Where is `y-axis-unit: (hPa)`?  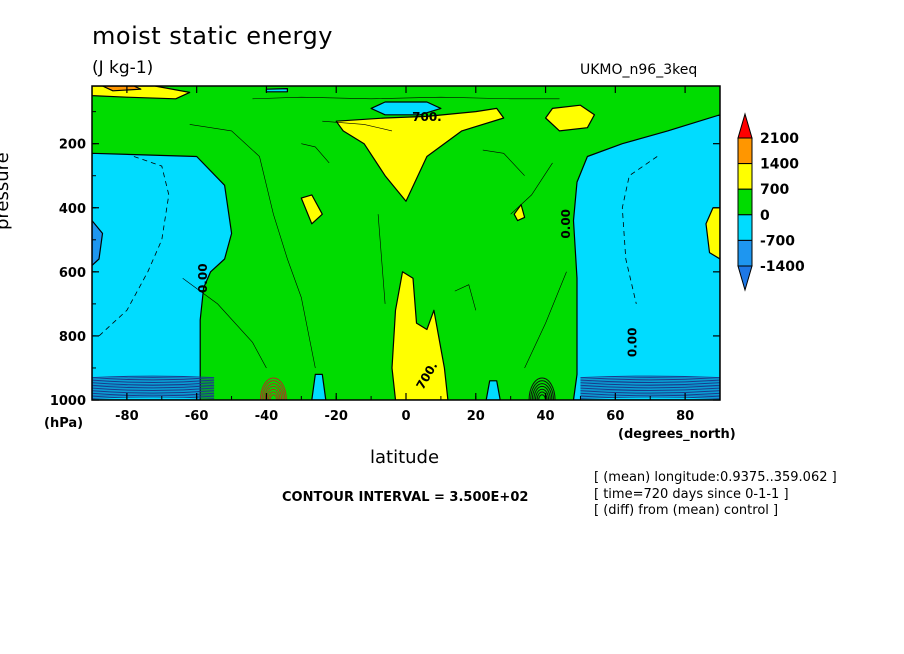 y-axis-unit: (hPa) is located at coordinates (64, 423).